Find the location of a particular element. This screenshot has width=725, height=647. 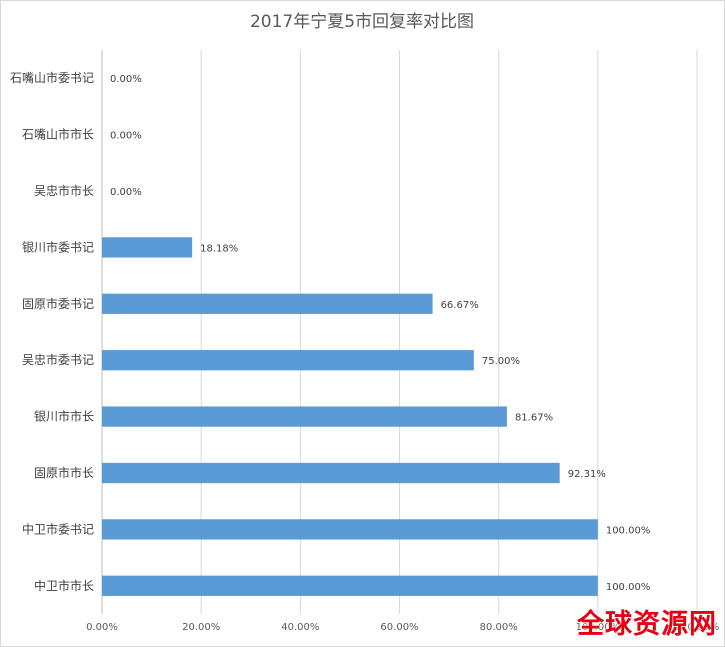

category-label: 中卫市市长 is located at coordinates (64, 585).